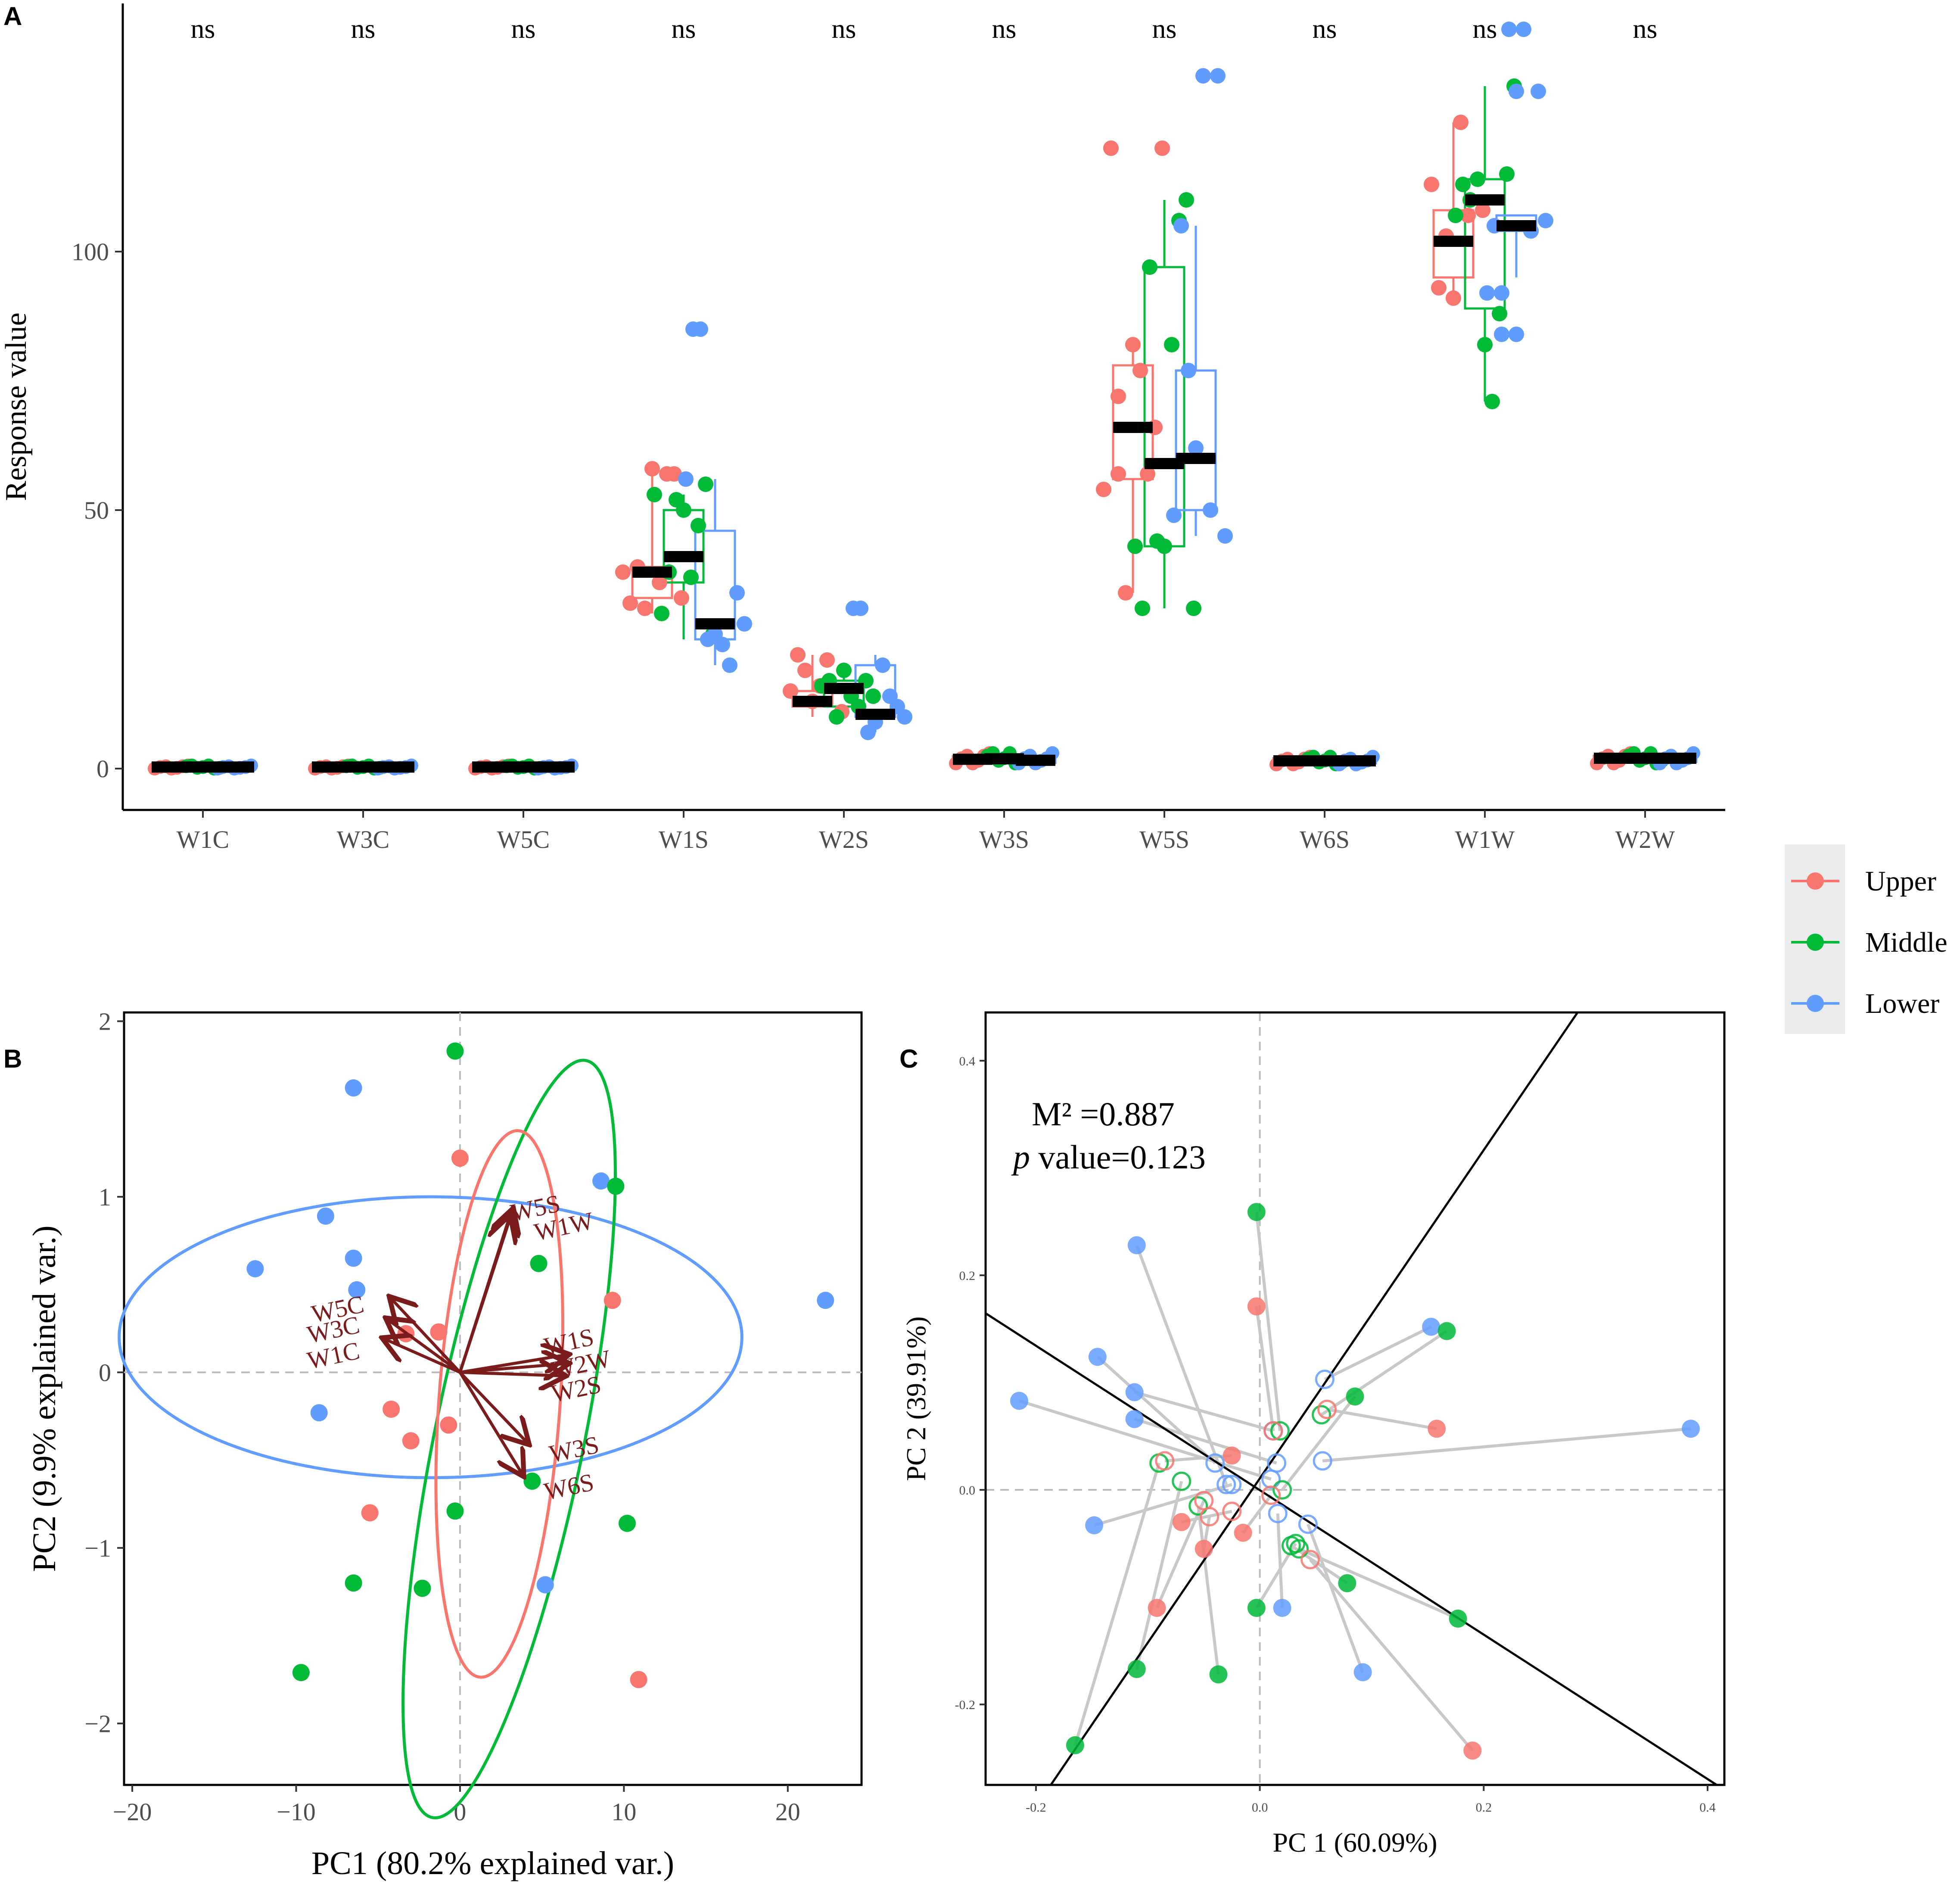  What do you see at coordinates (568, 1487) in the screenshot?
I see `loading-label-w6s: W6S` at bounding box center [568, 1487].